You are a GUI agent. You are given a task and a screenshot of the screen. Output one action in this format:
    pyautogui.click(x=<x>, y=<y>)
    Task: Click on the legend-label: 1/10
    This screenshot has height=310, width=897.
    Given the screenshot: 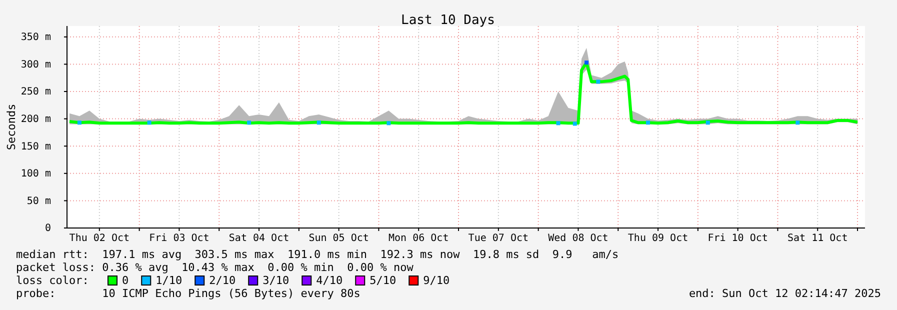 What is the action you would take?
    pyautogui.click(x=169, y=280)
    